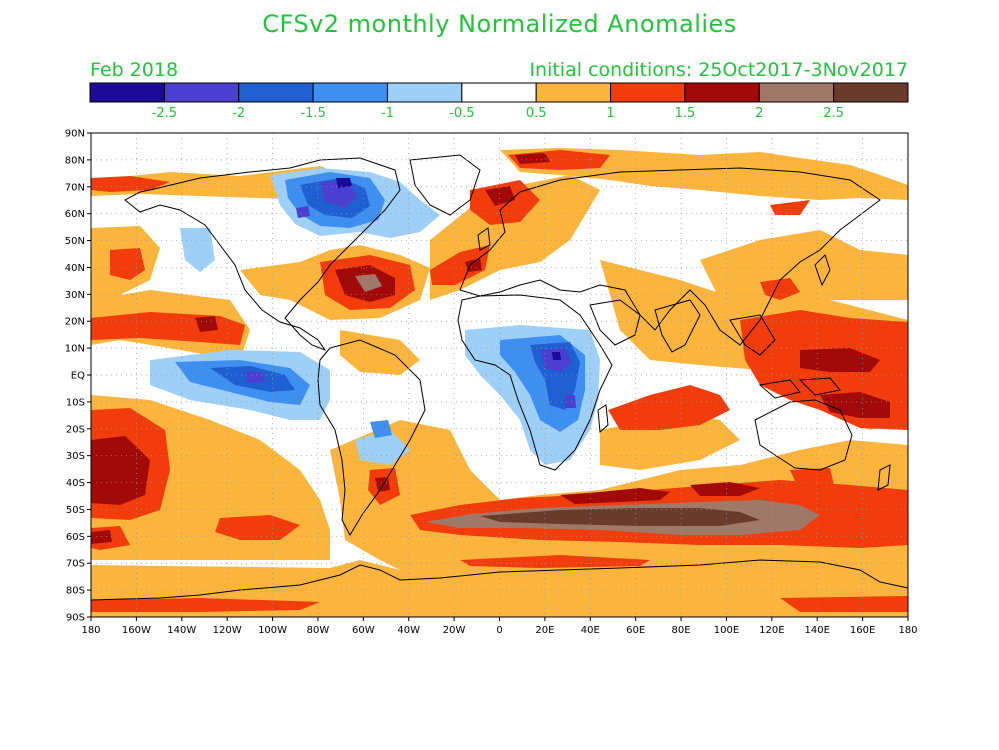 The height and width of the screenshot is (750, 999). I want to click on longitude-label: 100W, so click(272, 630).